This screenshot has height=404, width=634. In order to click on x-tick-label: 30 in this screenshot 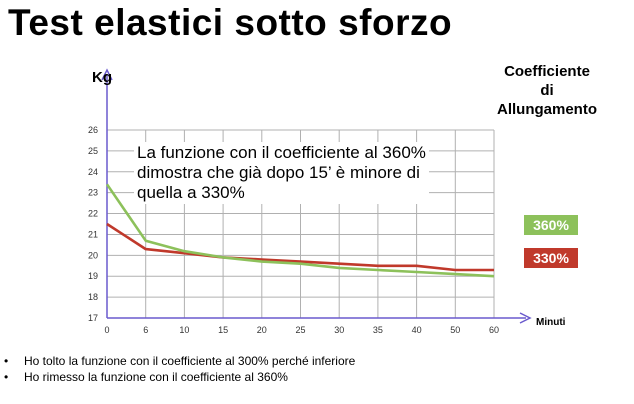, I will do `click(339, 330)`.